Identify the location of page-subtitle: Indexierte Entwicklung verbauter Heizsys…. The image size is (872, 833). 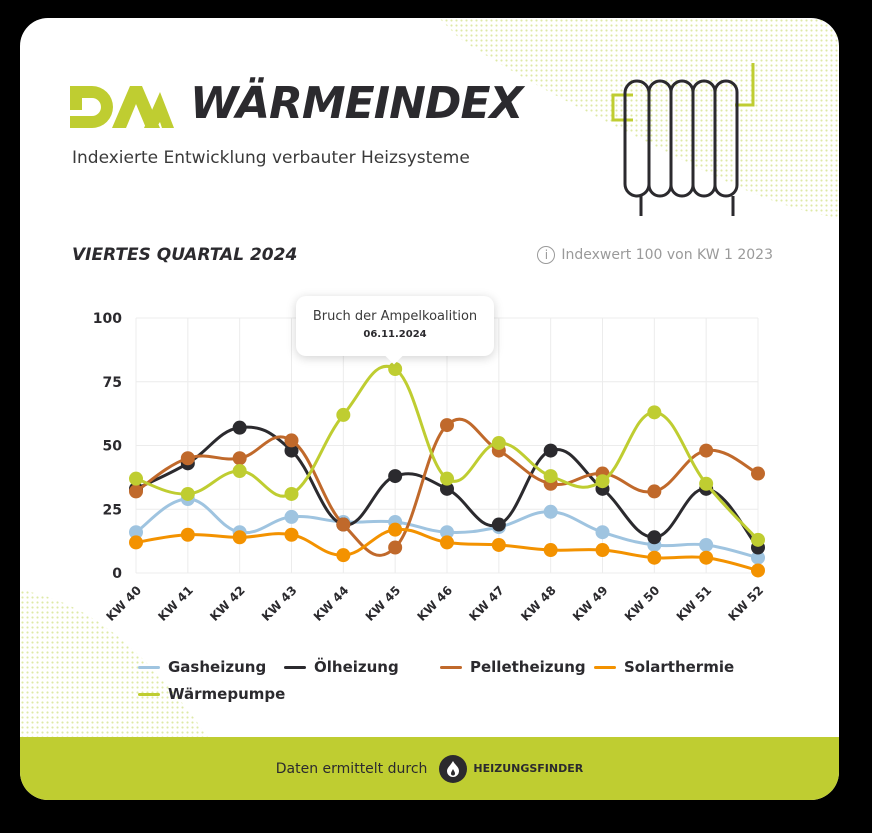
(271, 158).